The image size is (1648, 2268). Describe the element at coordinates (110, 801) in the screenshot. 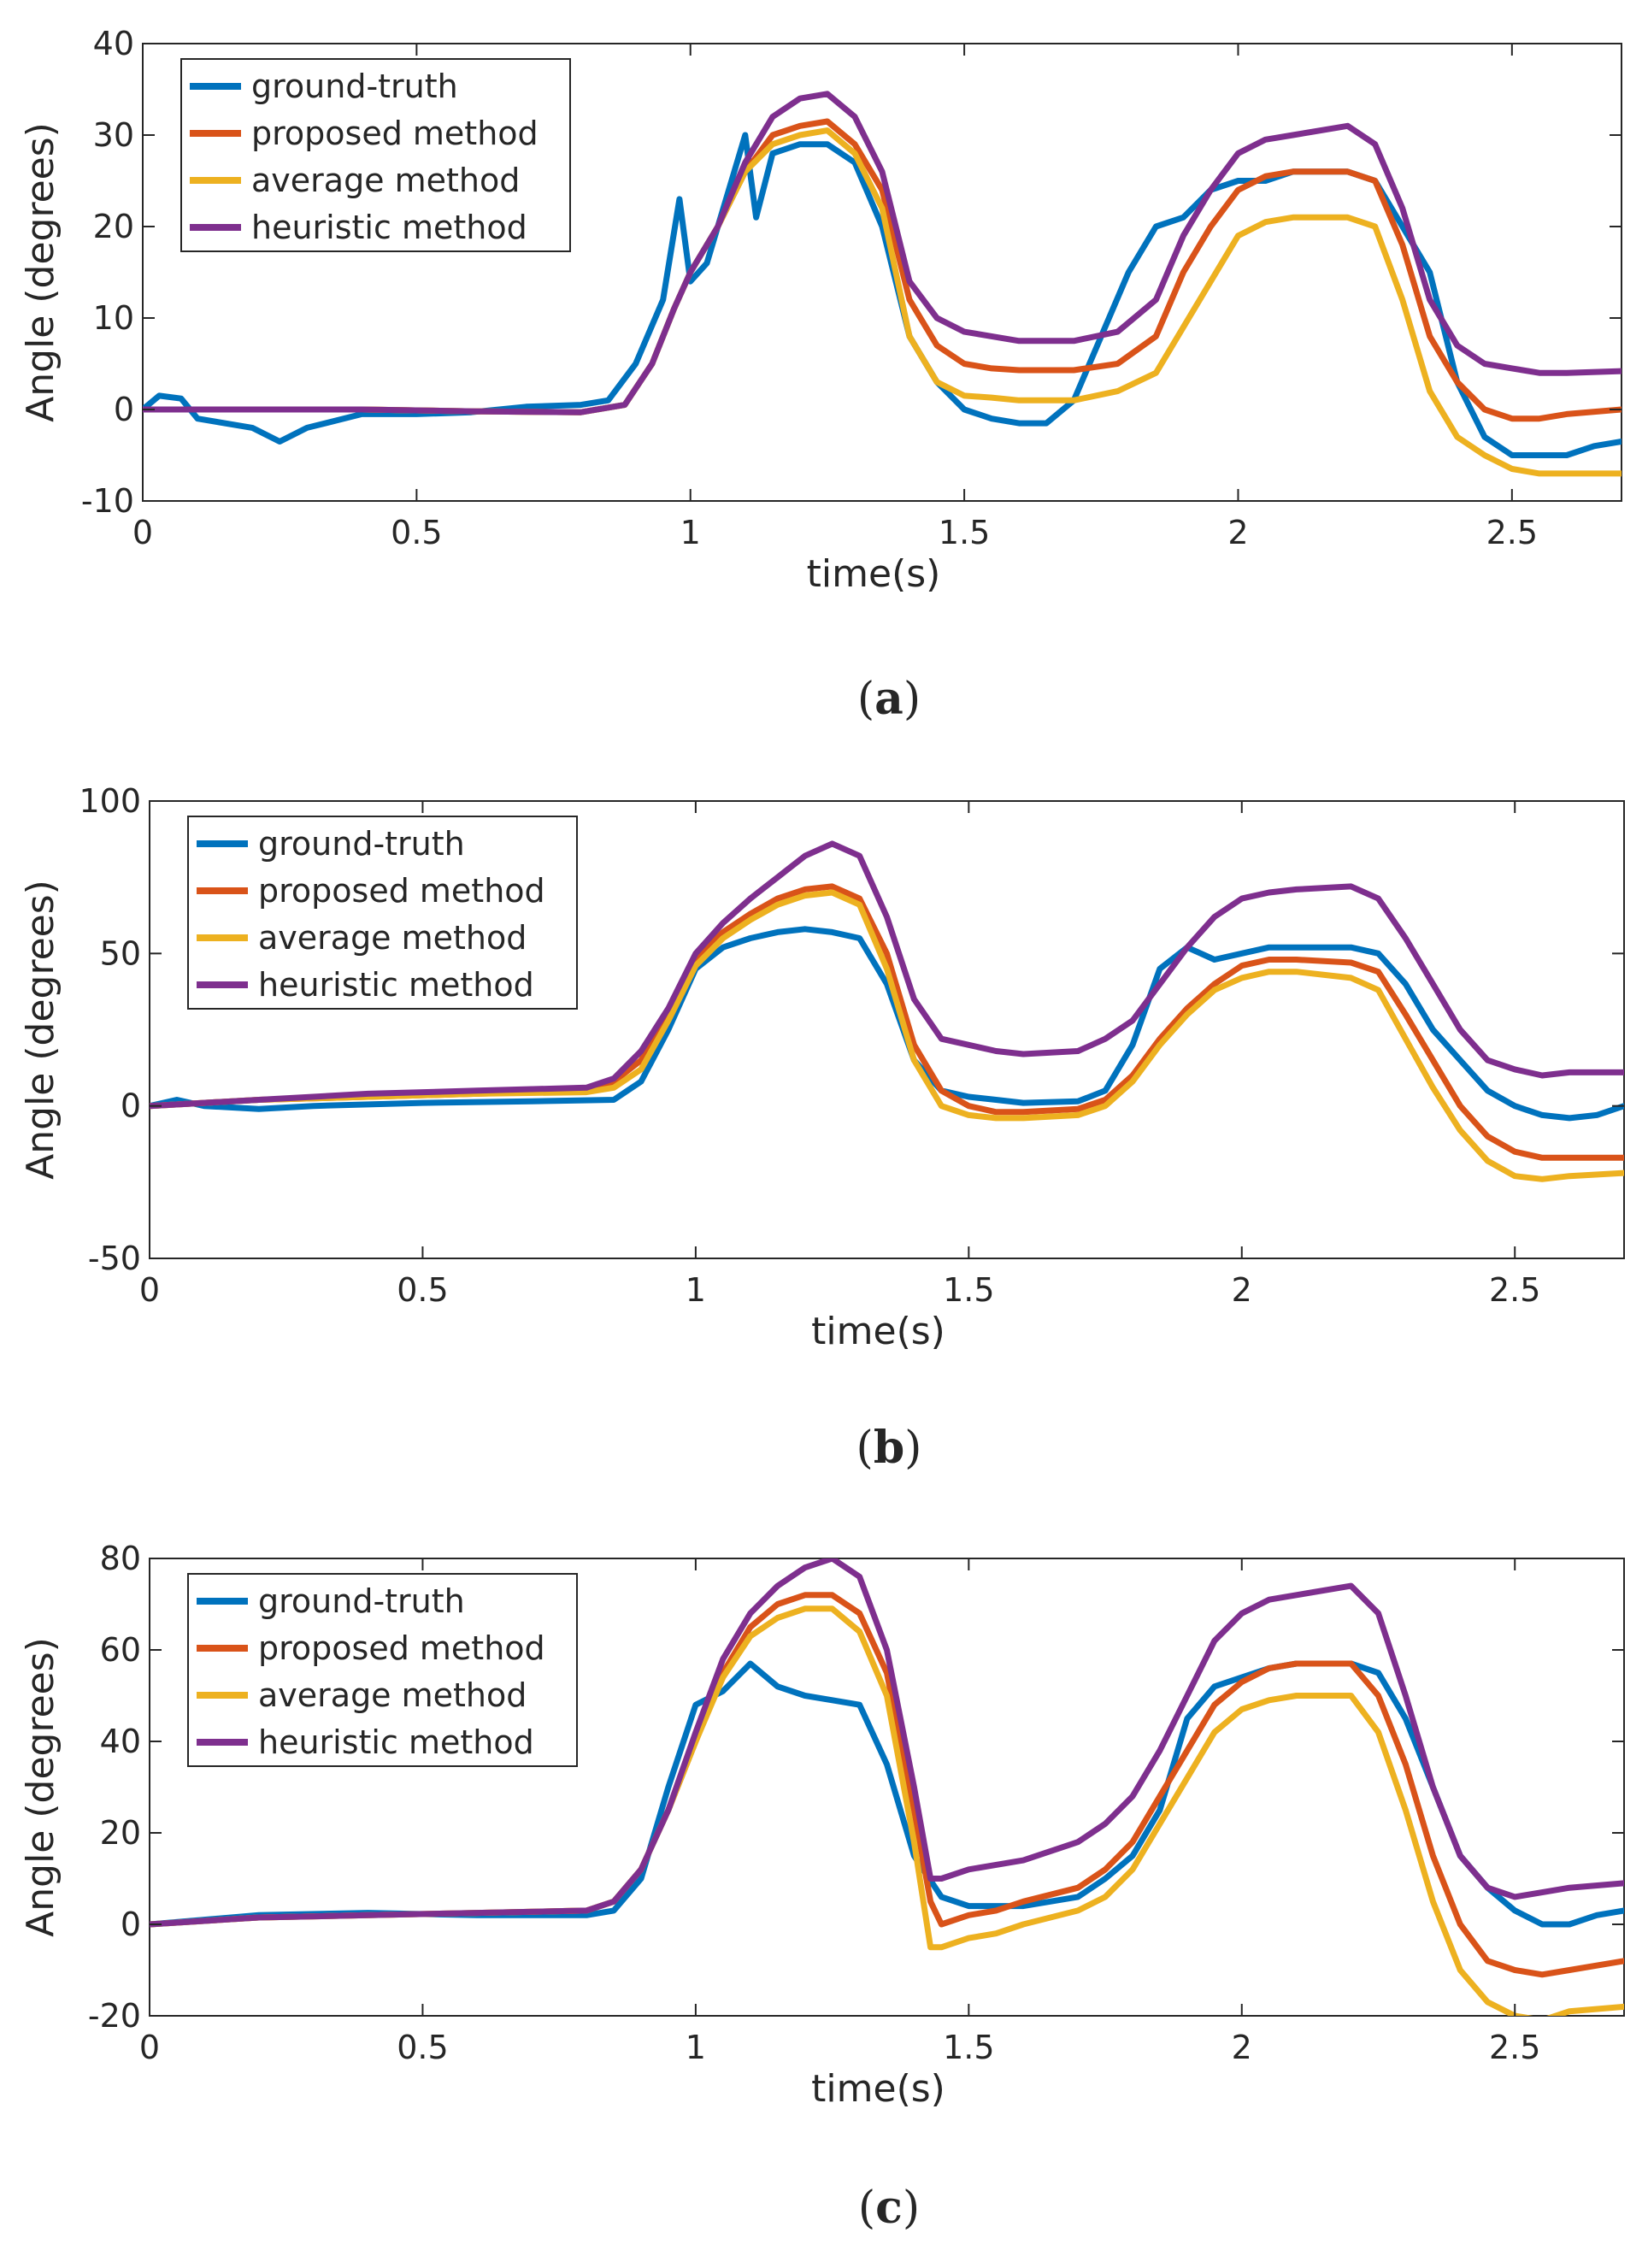

I see `y-tick-label: 100` at that location.